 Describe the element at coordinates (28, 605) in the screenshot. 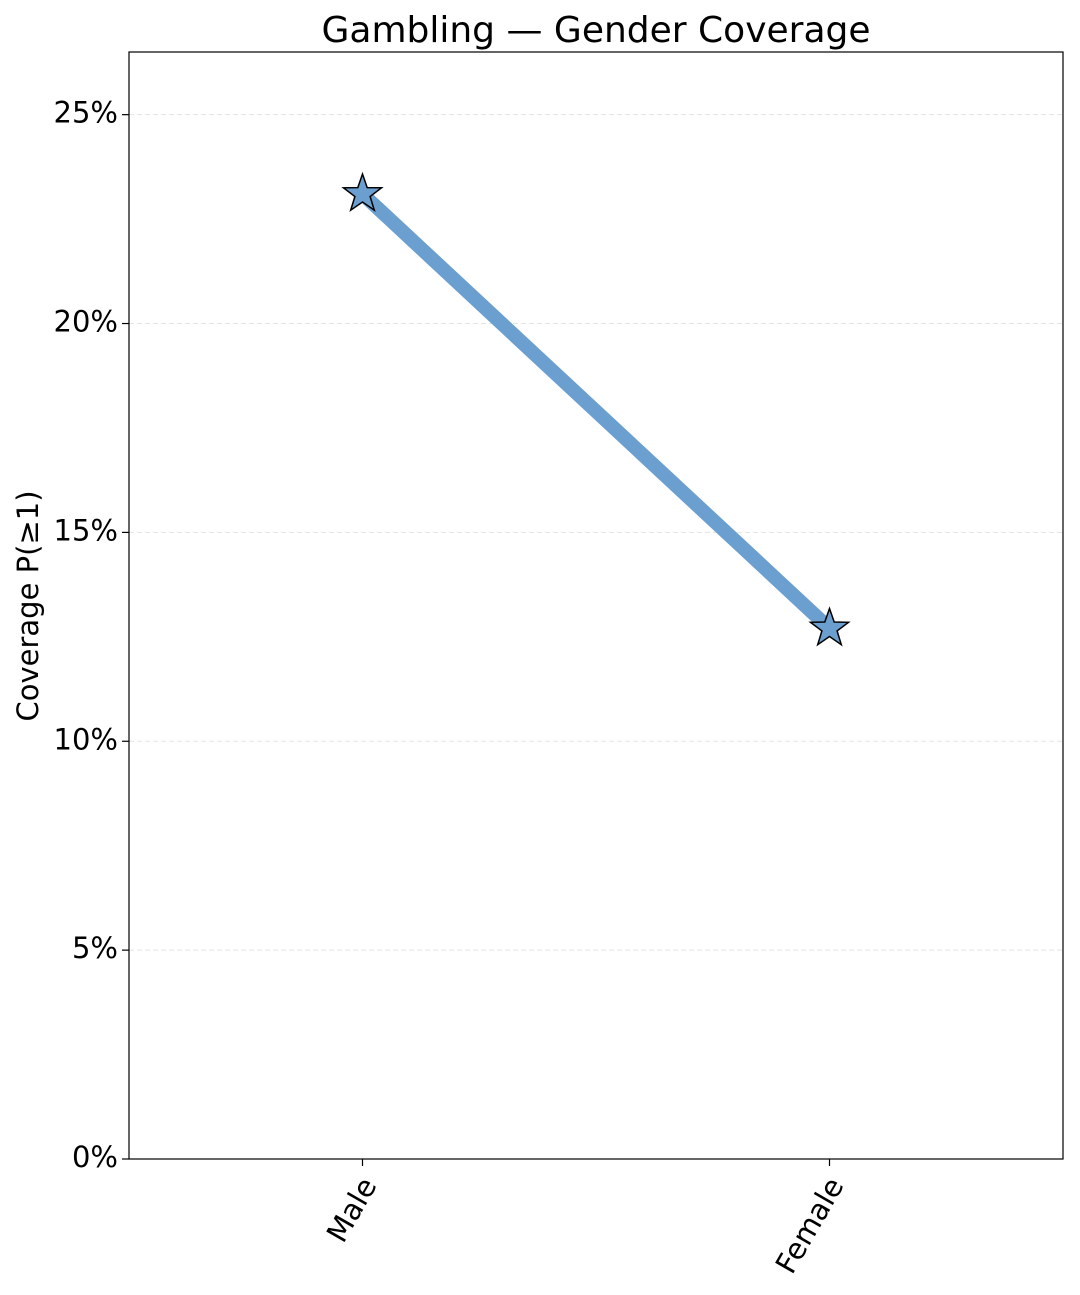

I see `y-axis-label: Coverage P(≥1)` at that location.